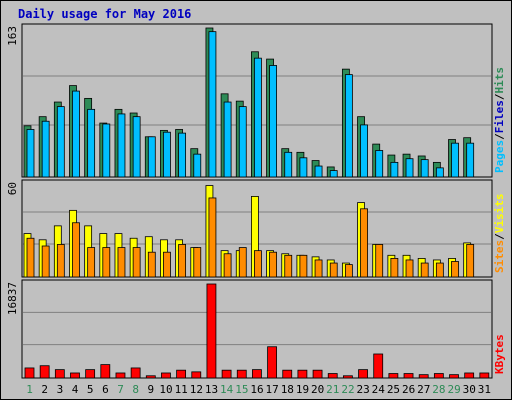  Describe the element at coordinates (60, 389) in the screenshot. I see `x-tick-label-day-3: 3` at that location.